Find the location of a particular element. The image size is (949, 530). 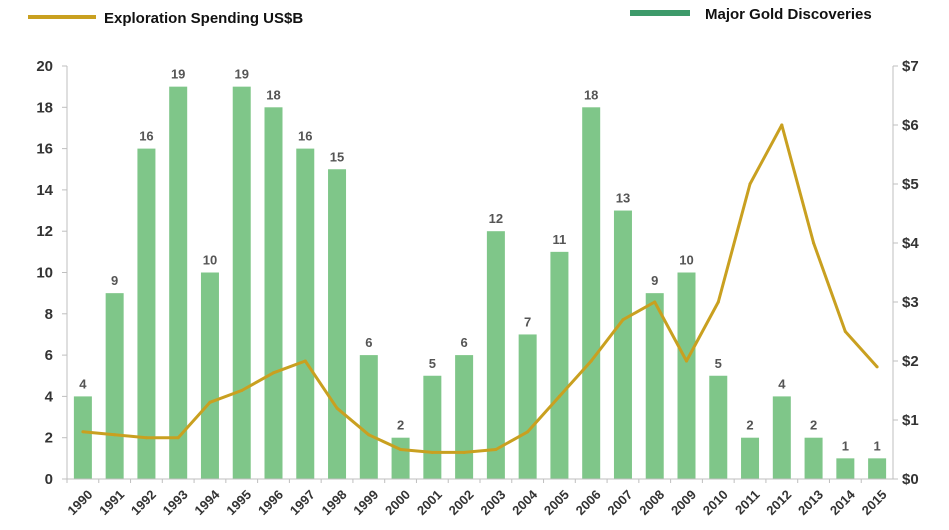

x-axis-tick-label: 2004 is located at coordinates (525, 502).